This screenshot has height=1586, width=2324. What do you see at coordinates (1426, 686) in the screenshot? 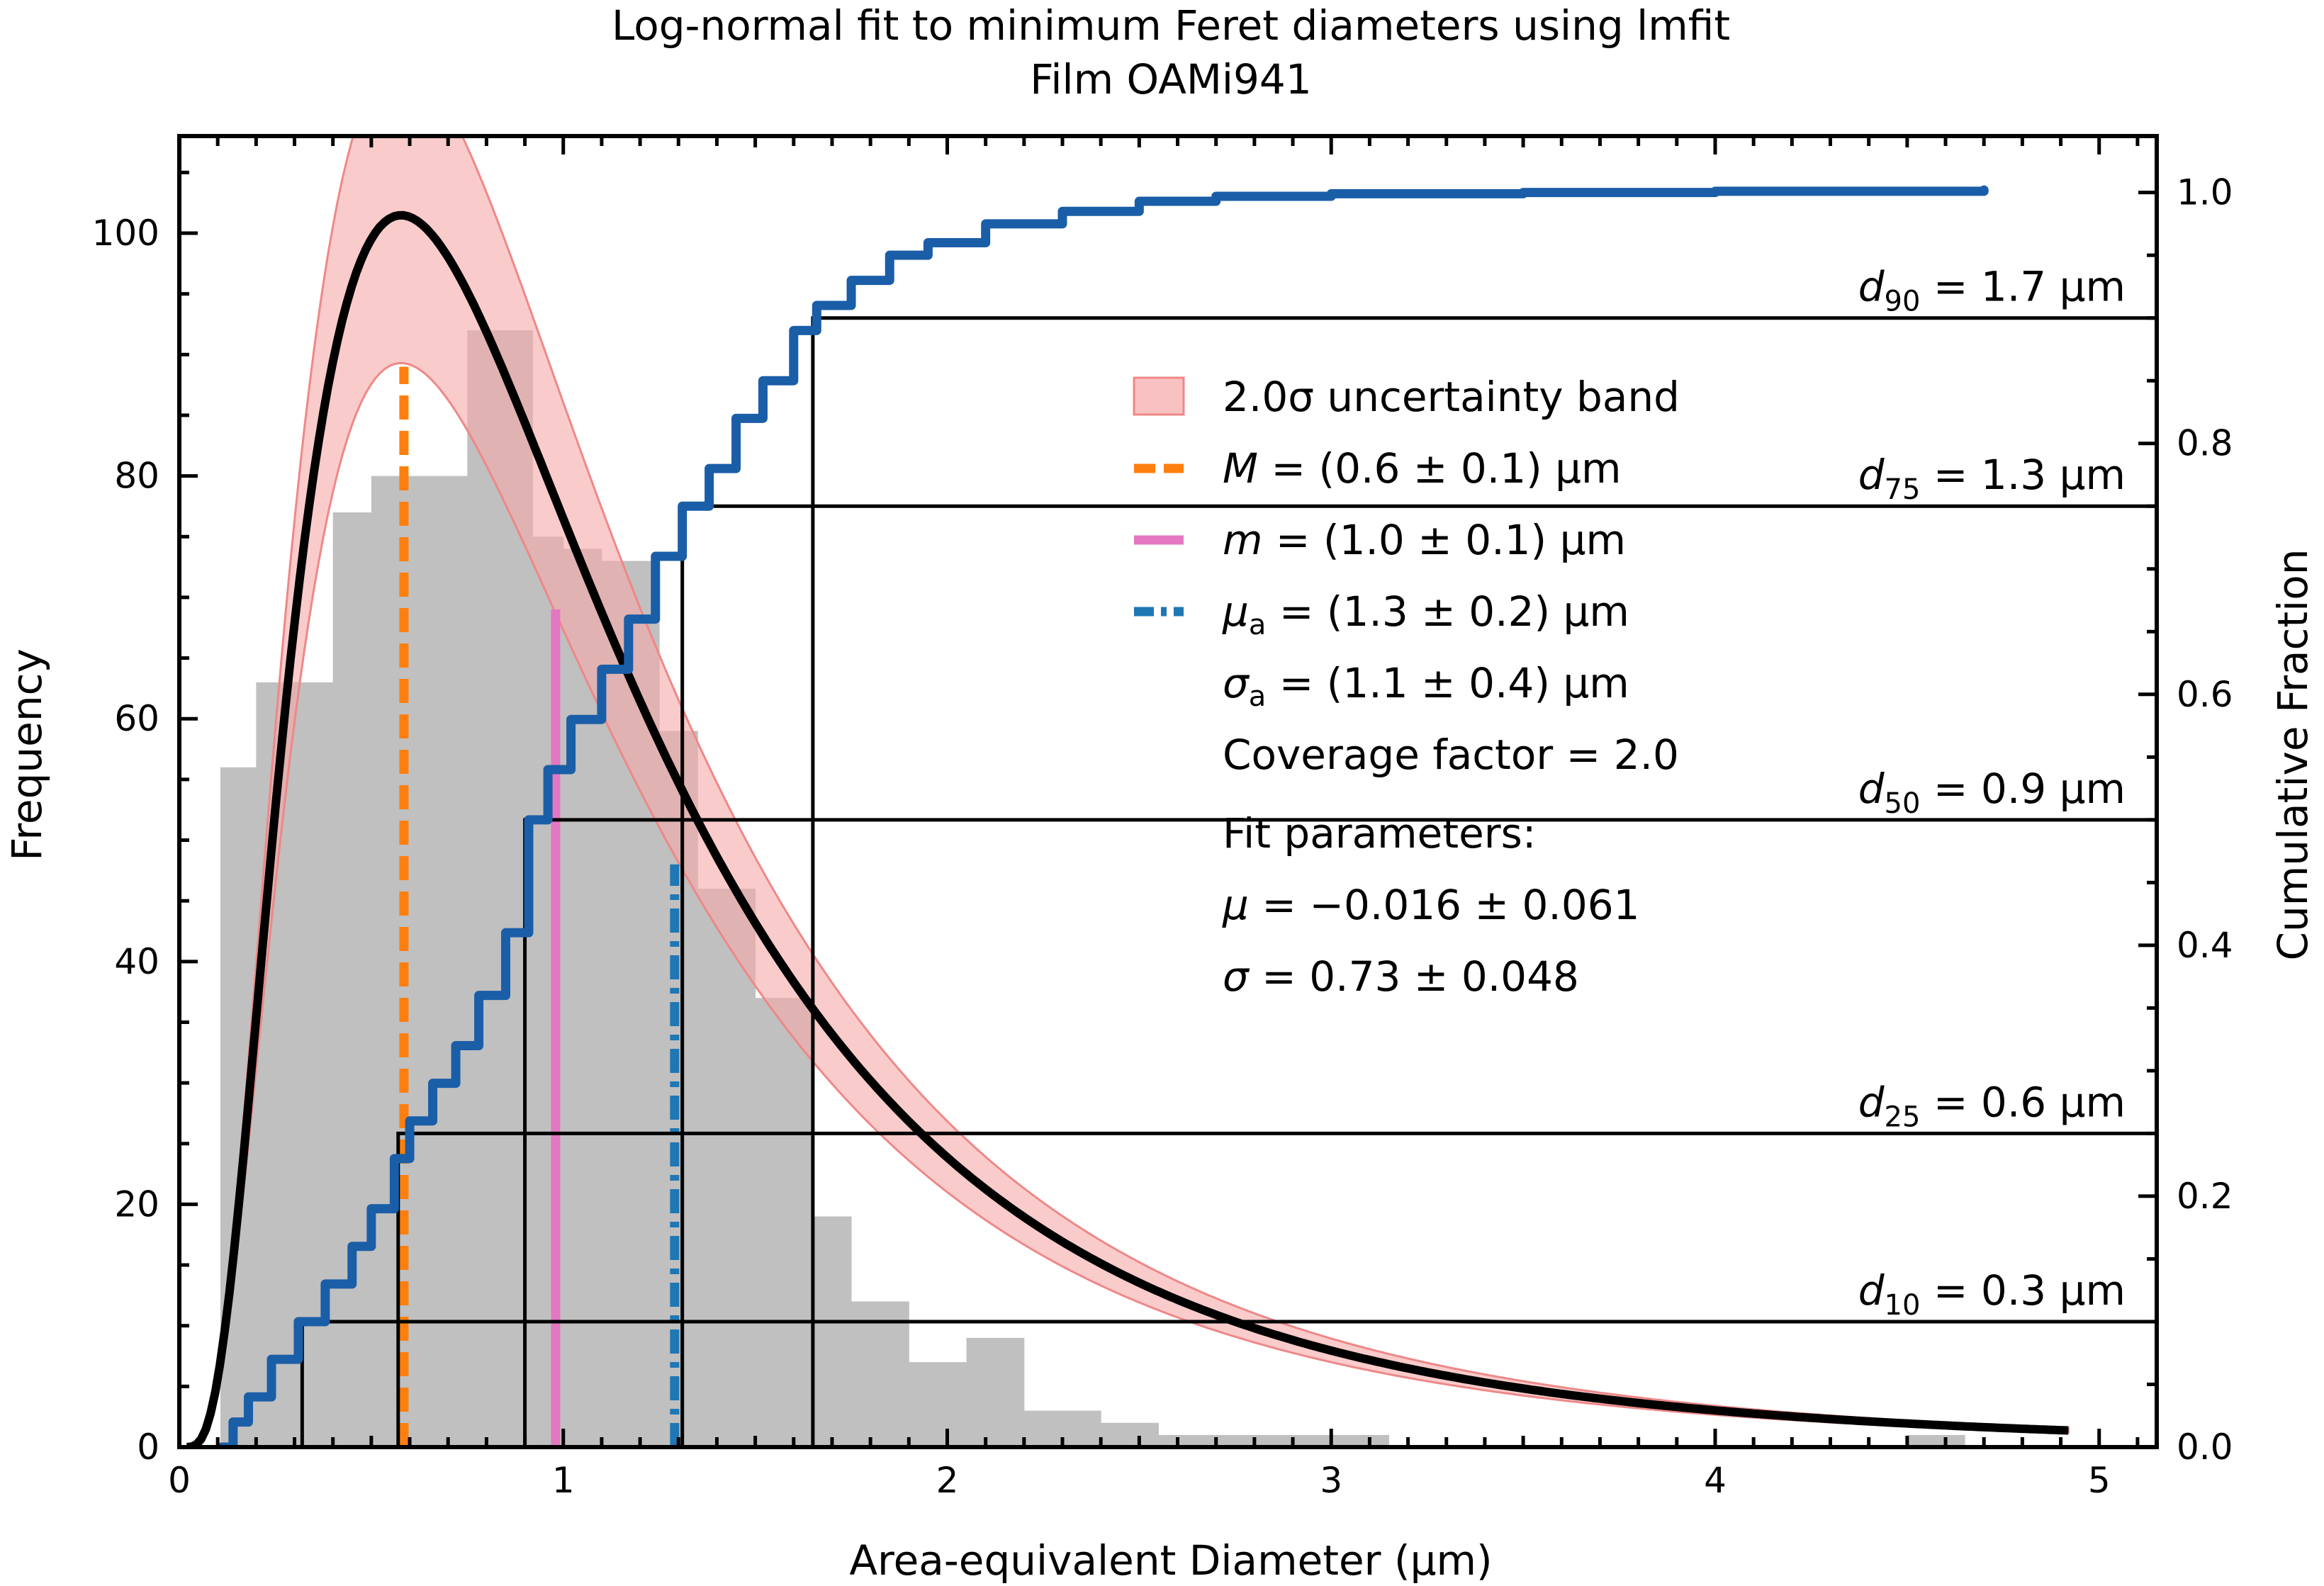
I see `legend-extra-line: σa = (1.1 ± 0.4) μm` at bounding box center [1426, 686].